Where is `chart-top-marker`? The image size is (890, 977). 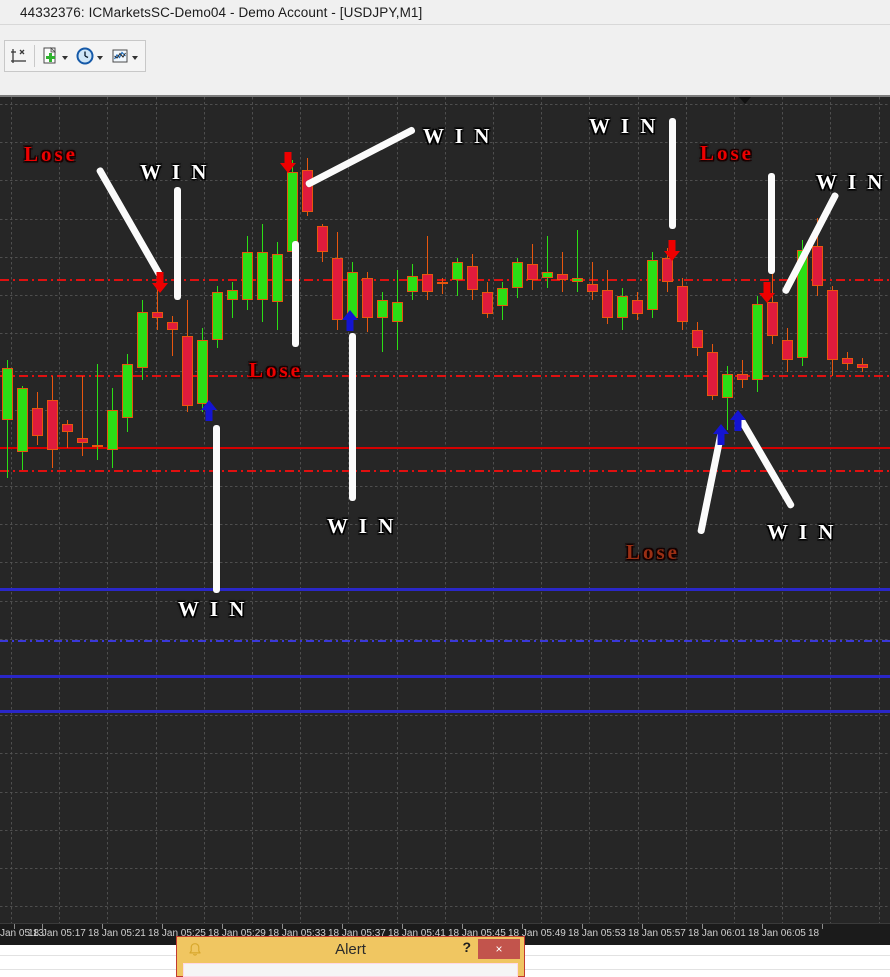
chart-top-marker is located at coordinates (745, 100).